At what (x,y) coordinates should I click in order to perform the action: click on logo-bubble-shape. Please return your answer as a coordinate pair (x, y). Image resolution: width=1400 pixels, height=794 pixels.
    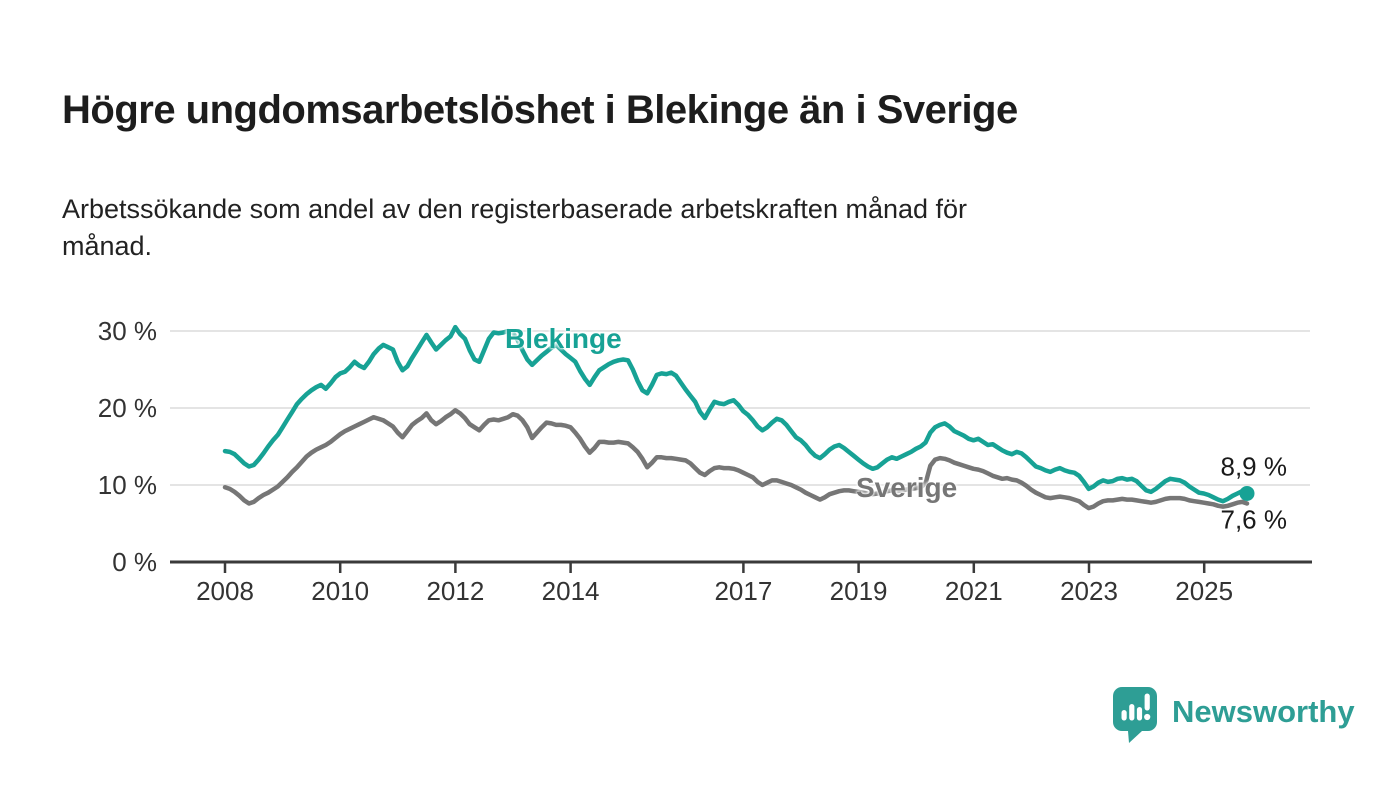
    Looking at the image, I should click on (1135, 715).